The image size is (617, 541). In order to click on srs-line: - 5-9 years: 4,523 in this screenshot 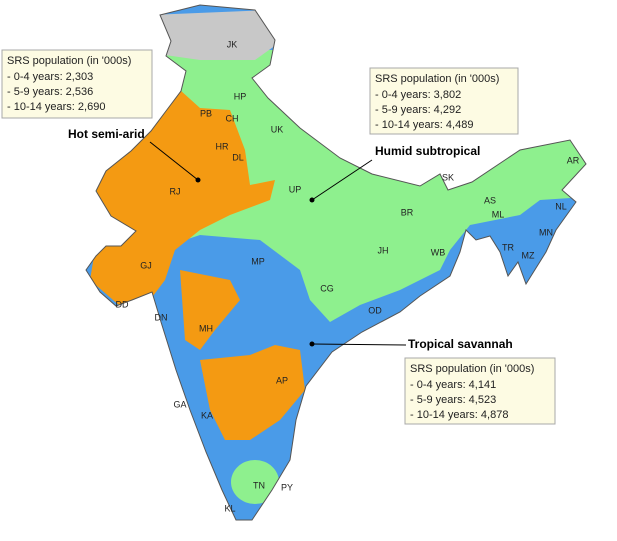, I will do `click(453, 400)`.